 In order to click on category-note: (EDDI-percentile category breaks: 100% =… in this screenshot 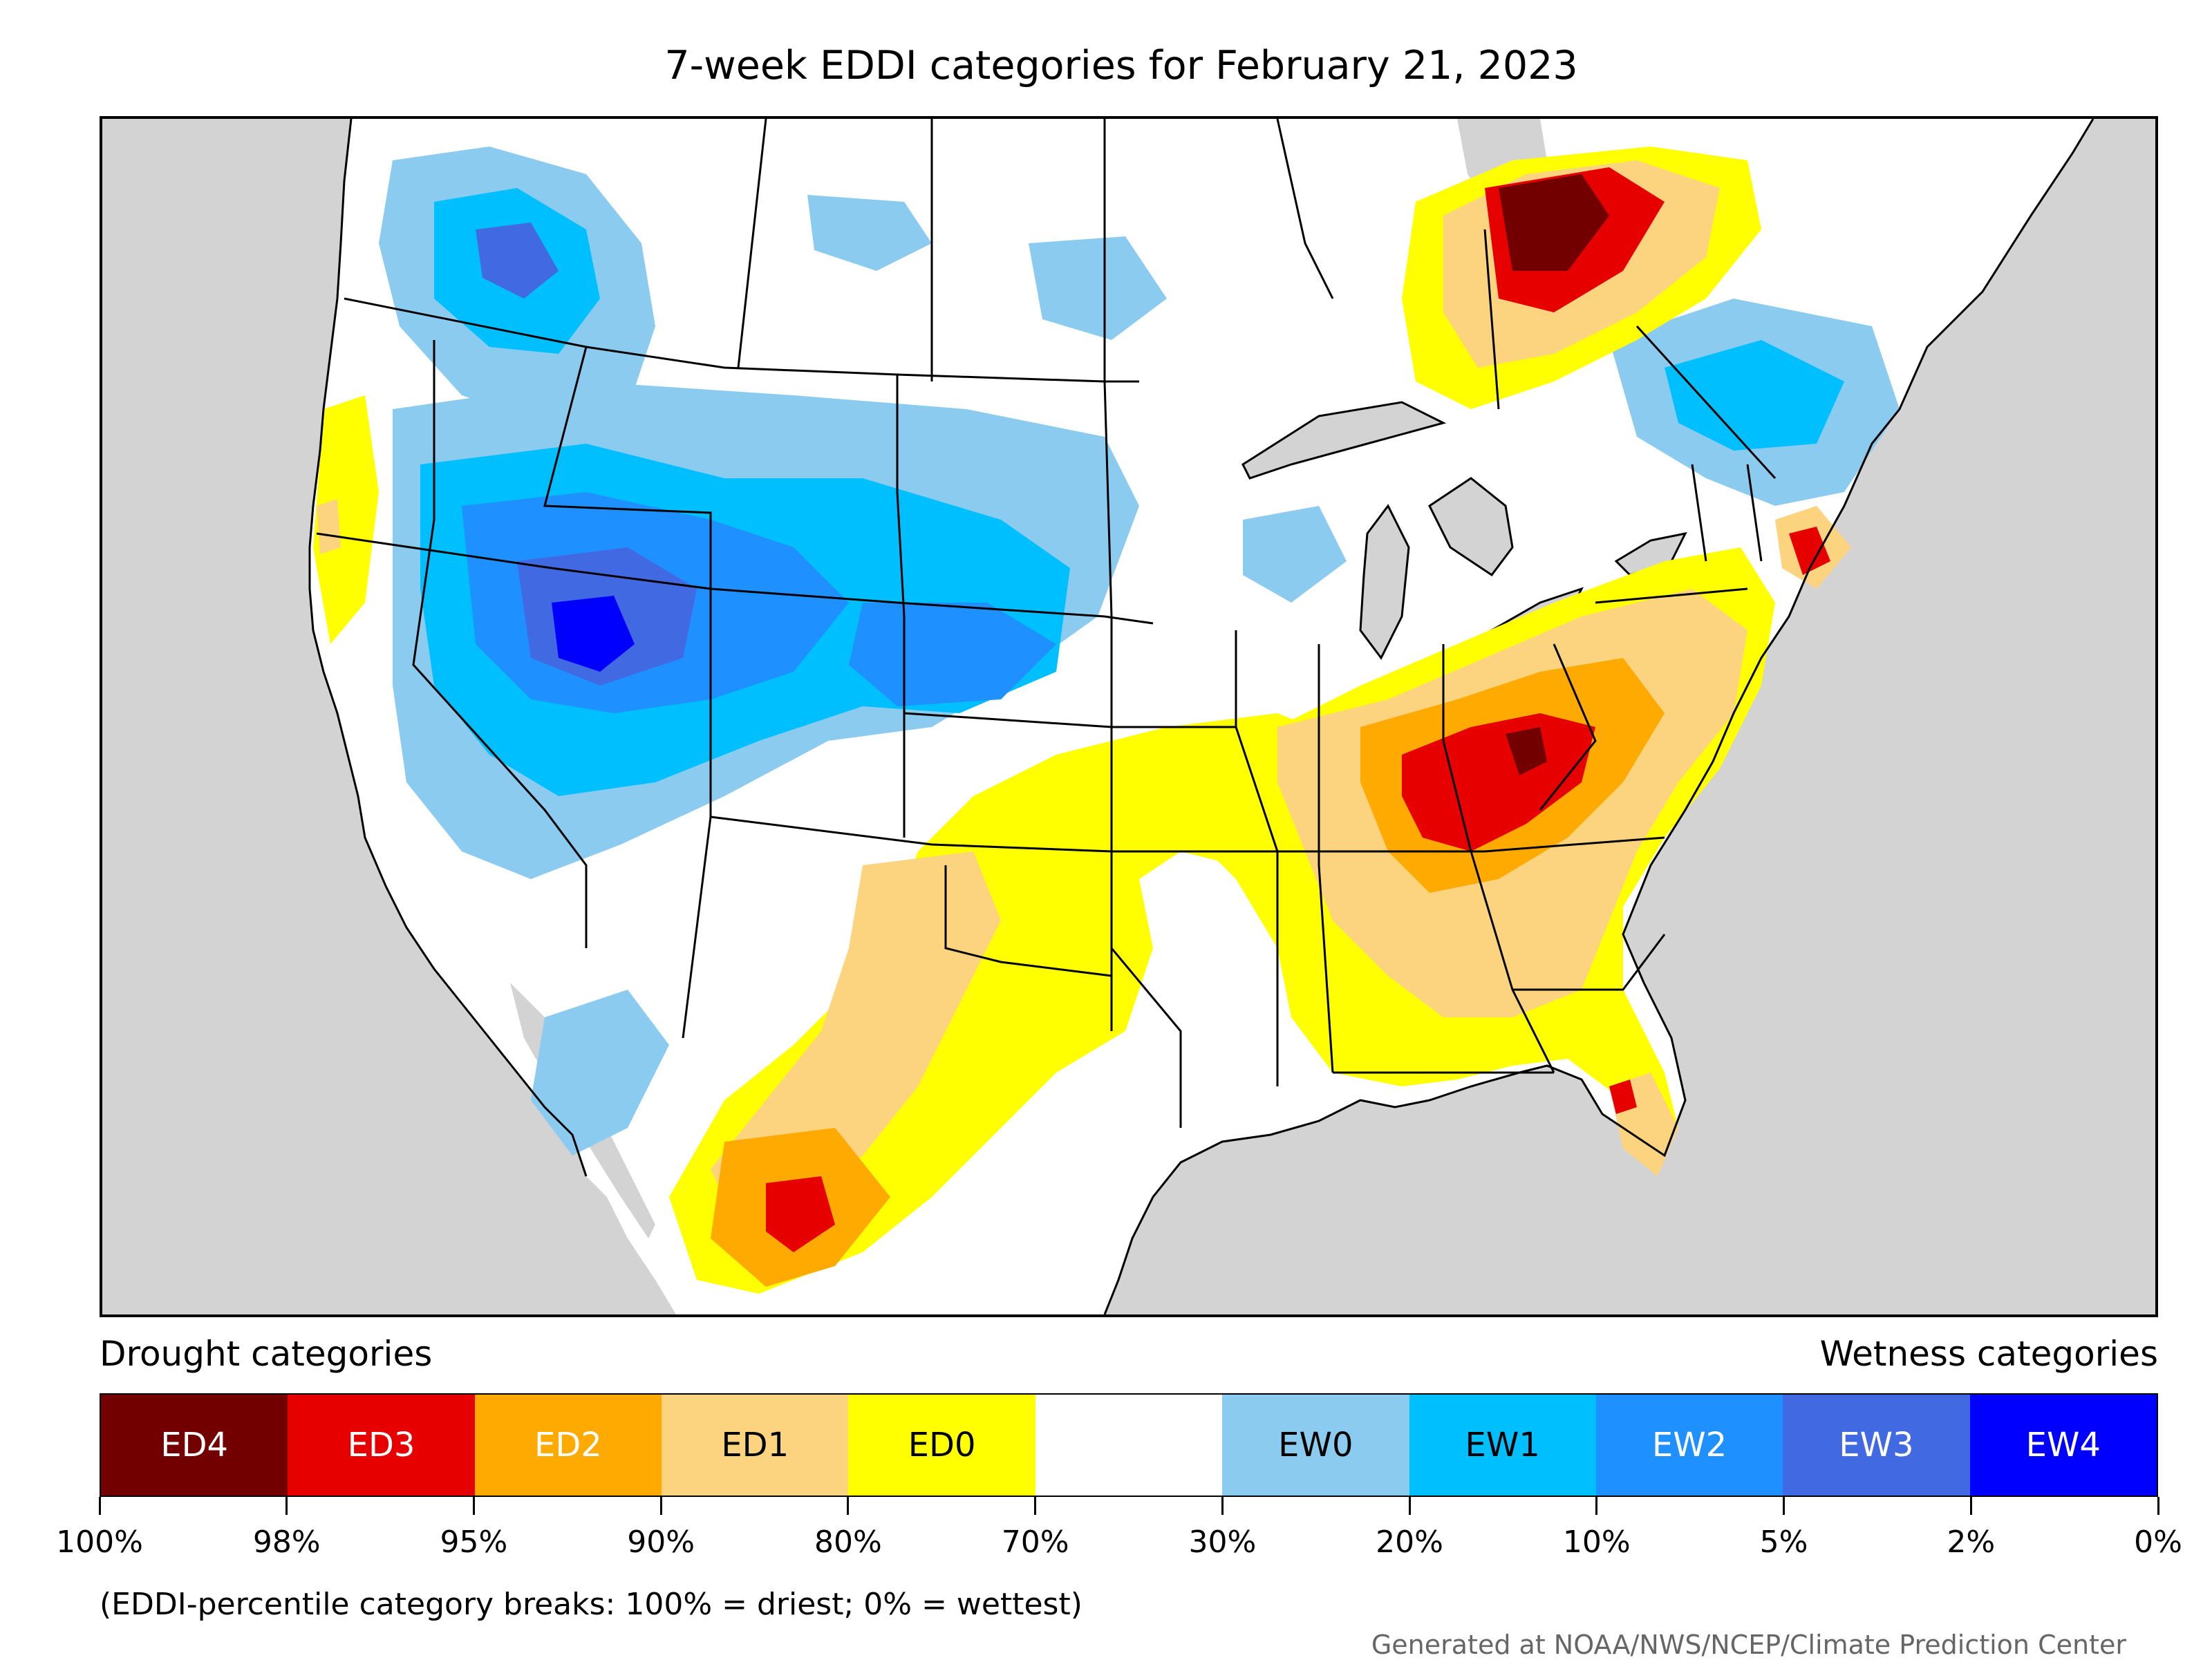, I will do `click(591, 1604)`.